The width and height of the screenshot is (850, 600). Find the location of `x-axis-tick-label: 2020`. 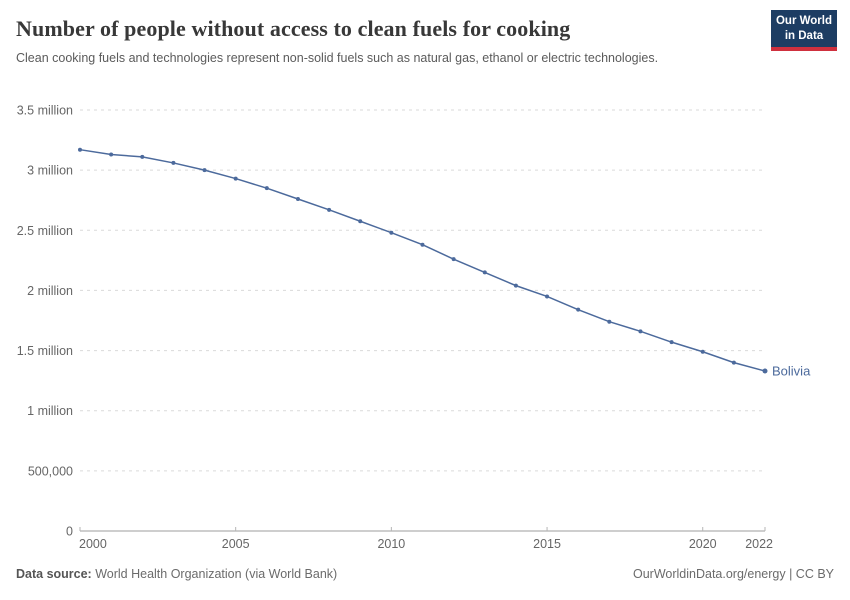

x-axis-tick-label: 2020 is located at coordinates (703, 544).